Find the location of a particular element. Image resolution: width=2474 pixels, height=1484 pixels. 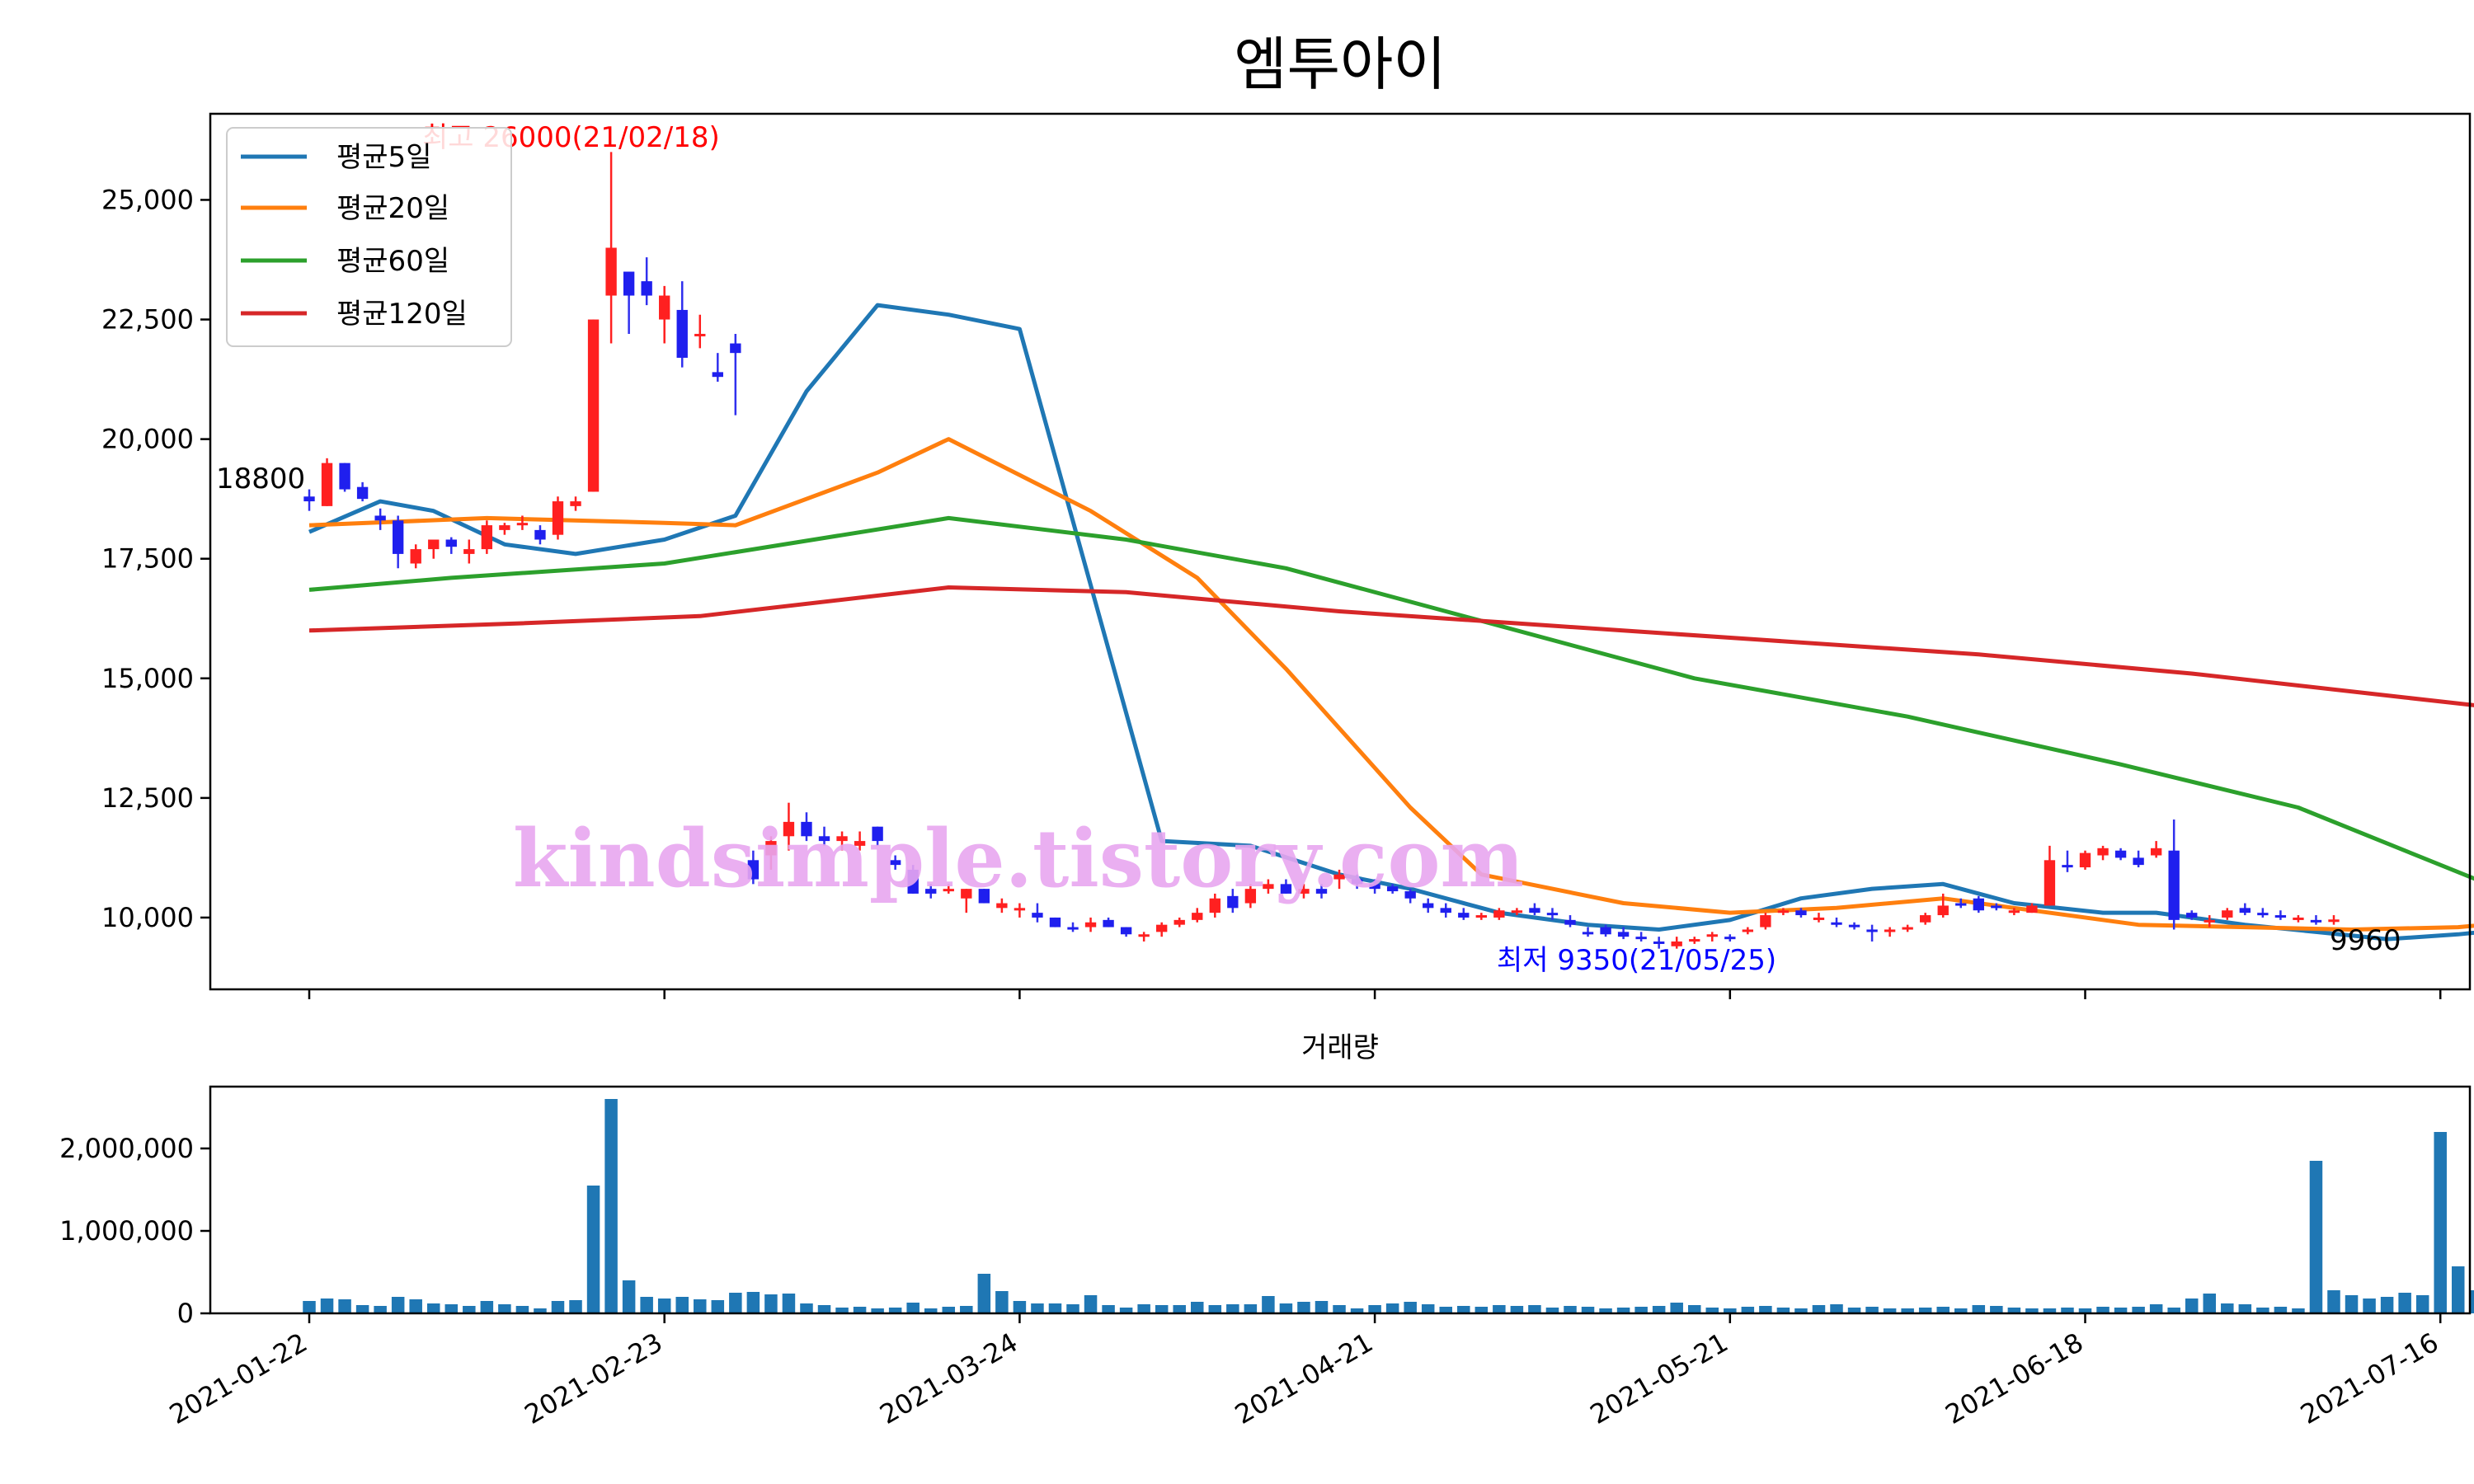

price-x-tick-marks is located at coordinates (1375, 994).